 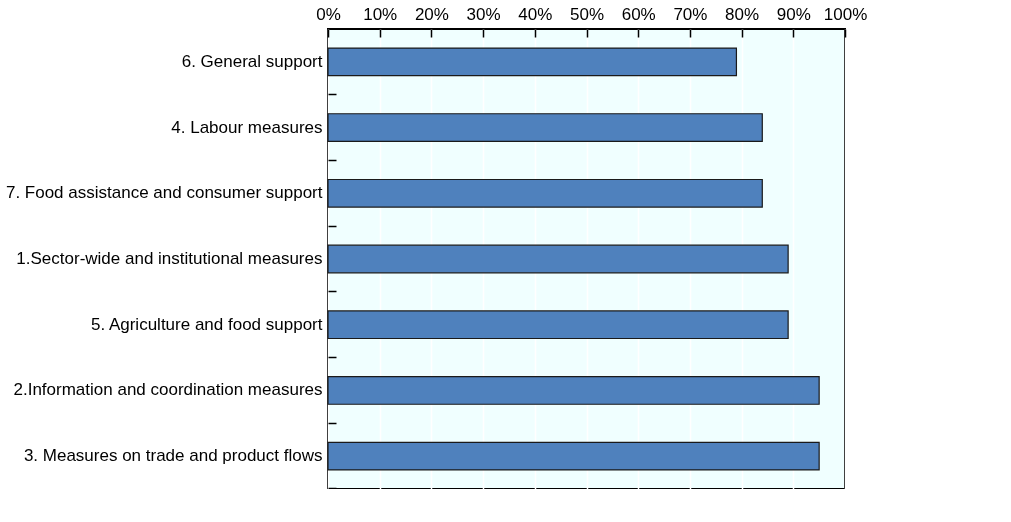 What do you see at coordinates (206, 324) in the screenshot?
I see `y-tick-label: 5. Agriculture and food support` at bounding box center [206, 324].